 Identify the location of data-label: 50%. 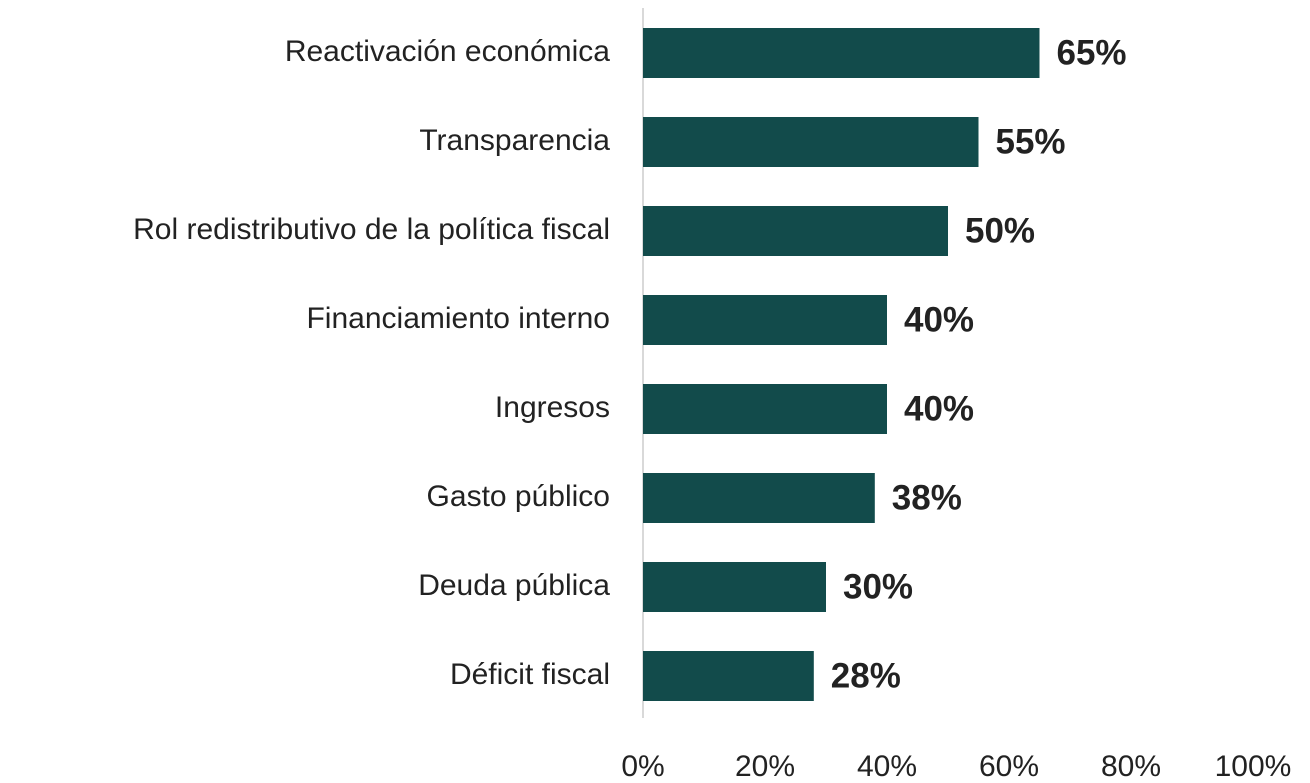
(1000, 230).